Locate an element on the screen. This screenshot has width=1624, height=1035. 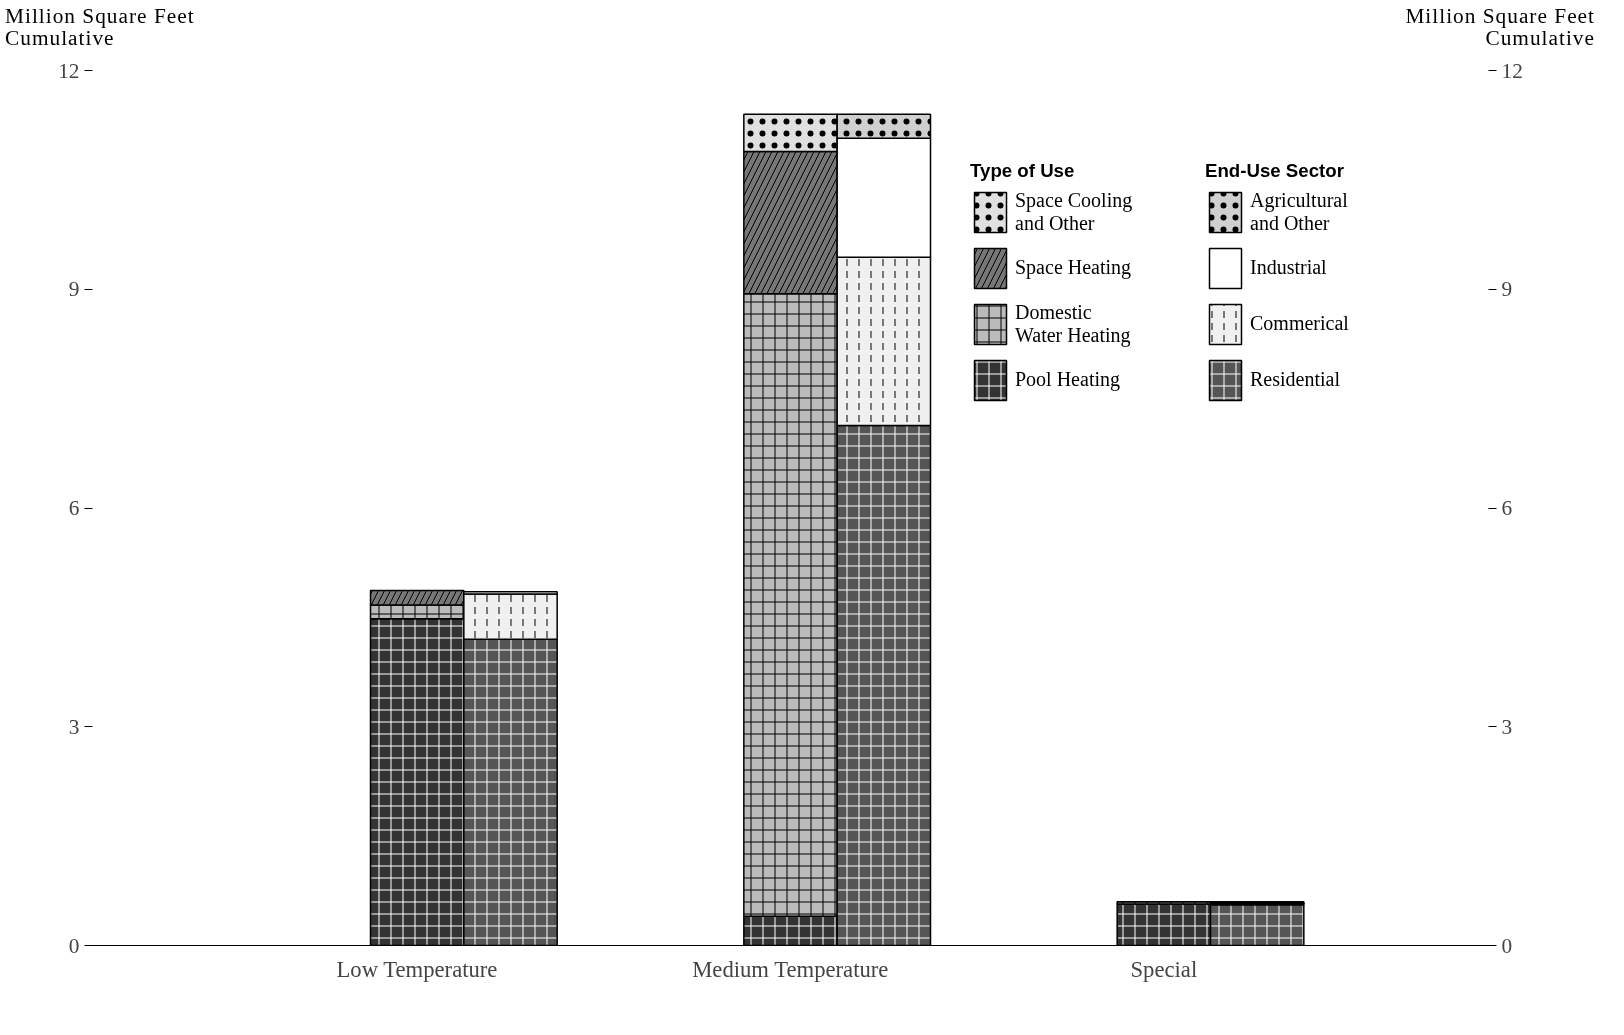
x-tick-label: Low Temperature is located at coordinates (417, 969).